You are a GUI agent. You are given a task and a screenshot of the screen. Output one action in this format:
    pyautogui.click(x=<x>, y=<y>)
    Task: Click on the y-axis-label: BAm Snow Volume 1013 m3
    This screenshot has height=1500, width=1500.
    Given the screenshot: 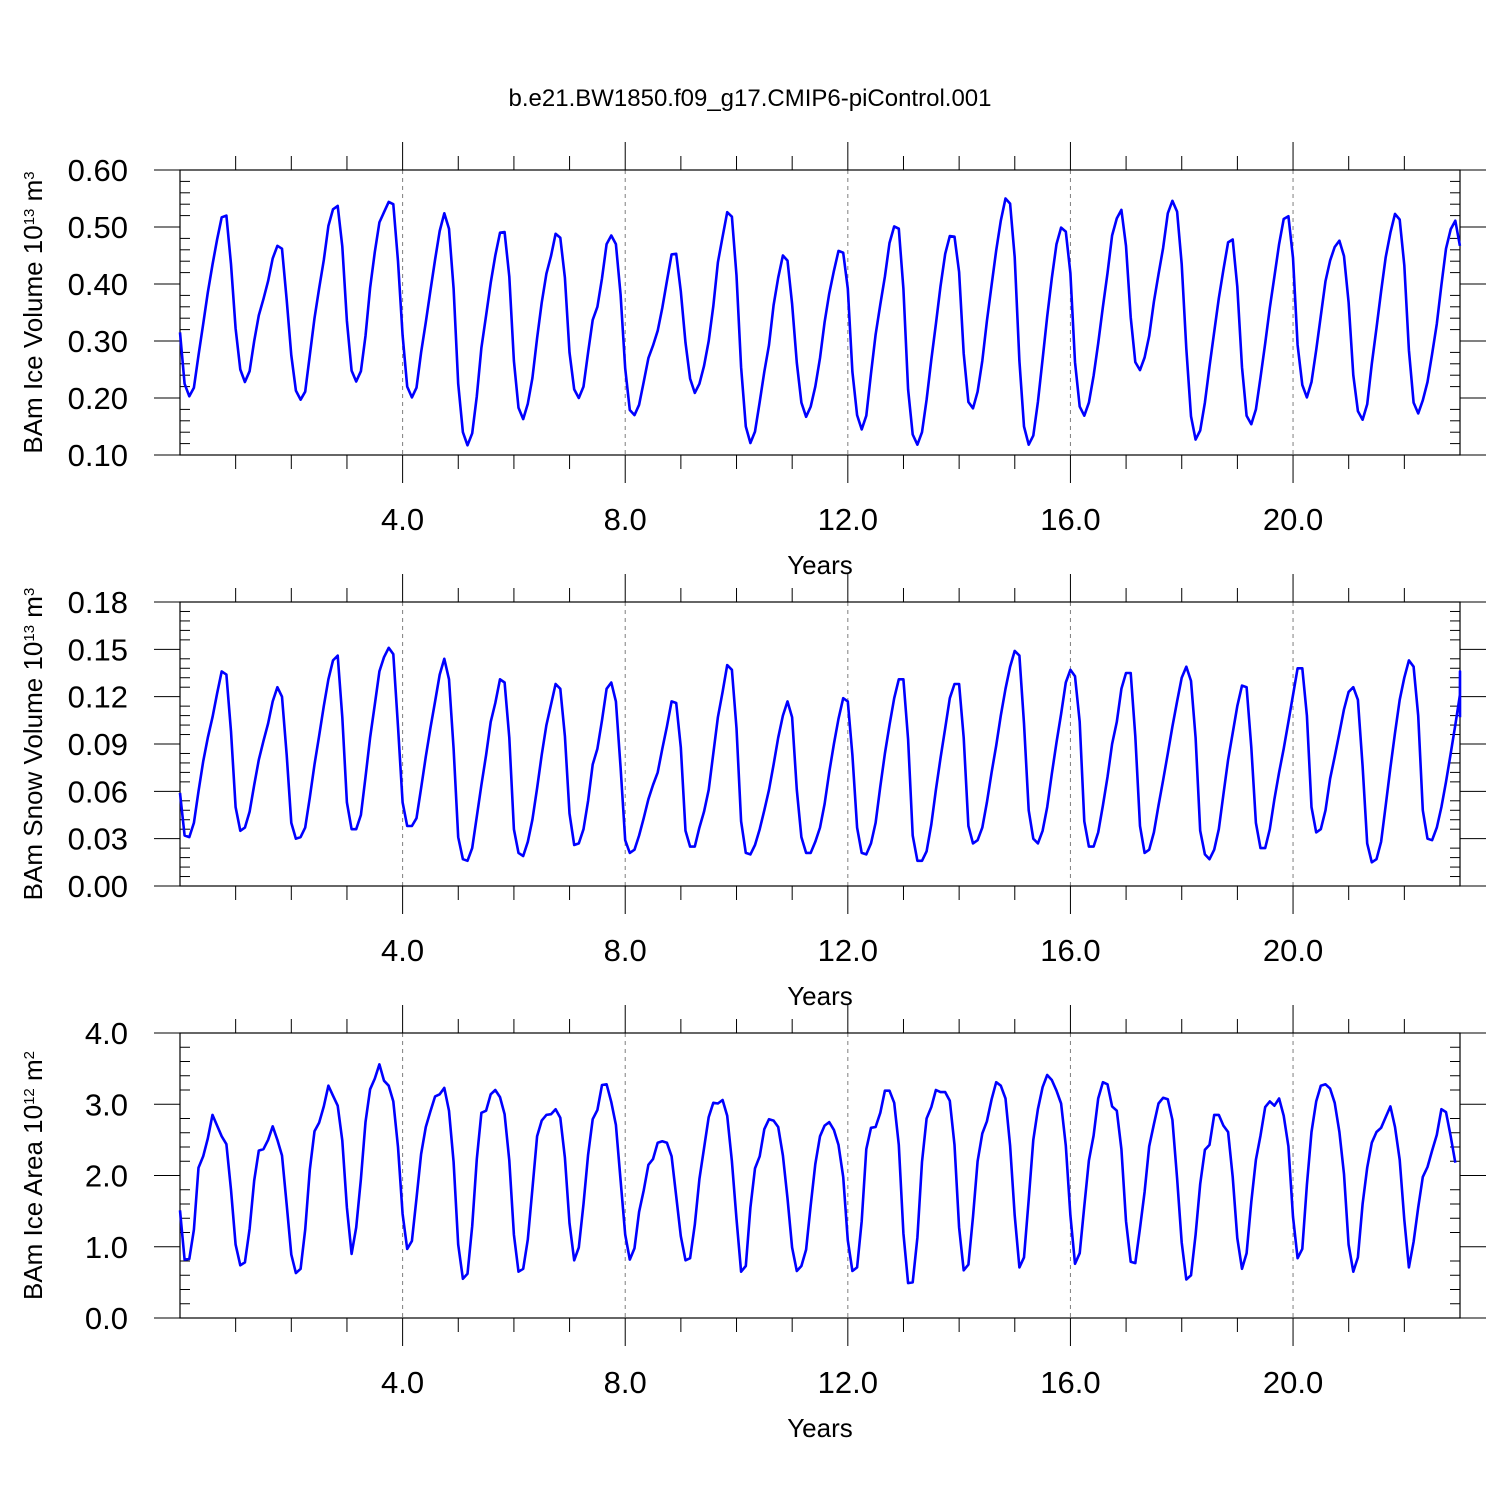 What is the action you would take?
    pyautogui.click(x=33, y=744)
    